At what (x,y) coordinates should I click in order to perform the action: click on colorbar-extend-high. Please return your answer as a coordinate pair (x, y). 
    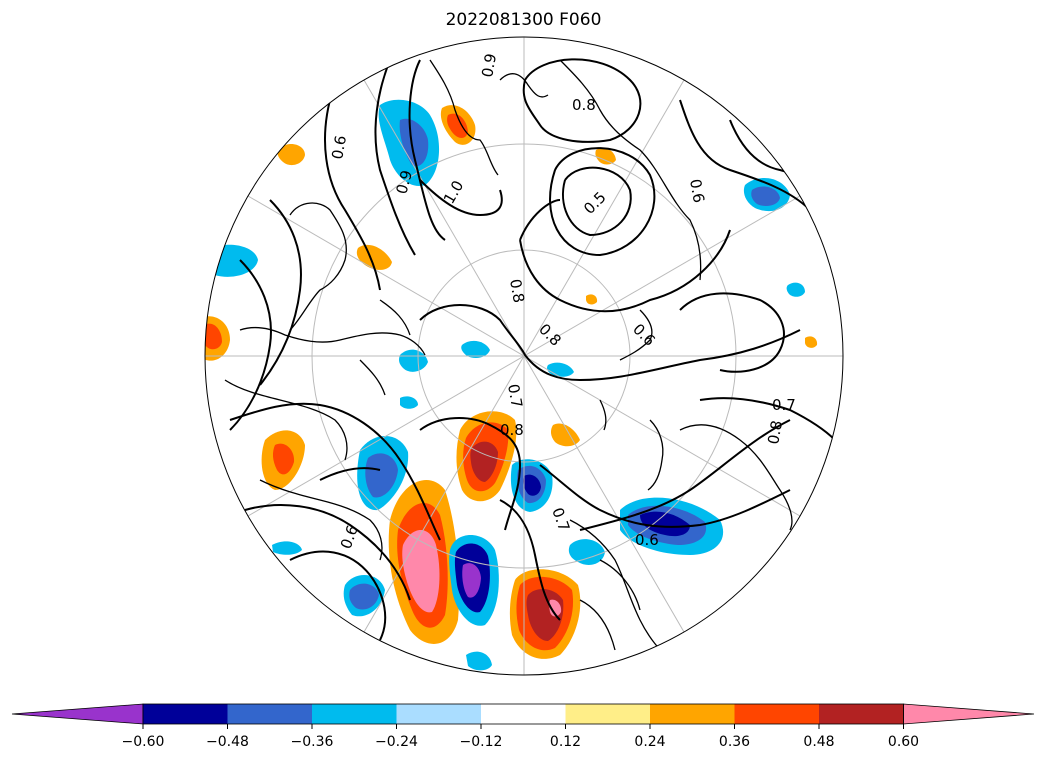
    Looking at the image, I should click on (969, 714).